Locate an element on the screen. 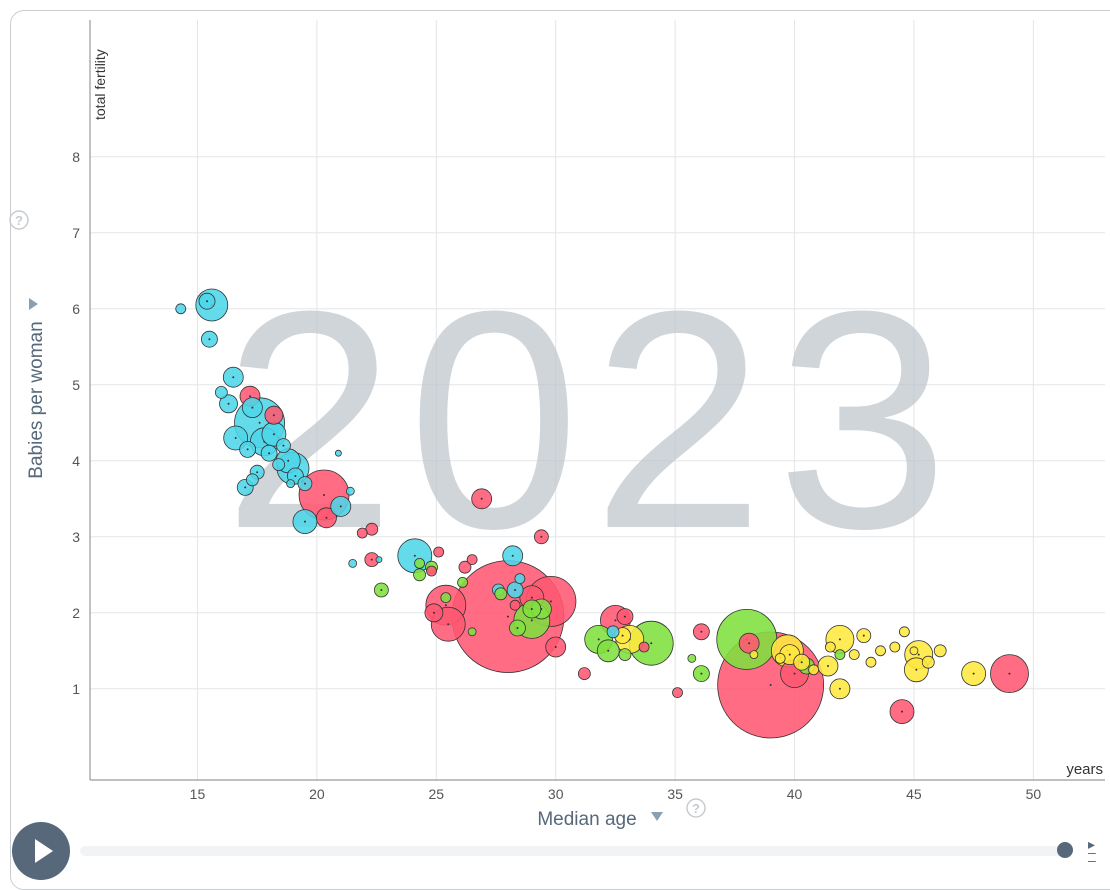 Image resolution: width=1110 pixels, height=890 pixels. y-tick-label: 4 is located at coordinates (76, 461).